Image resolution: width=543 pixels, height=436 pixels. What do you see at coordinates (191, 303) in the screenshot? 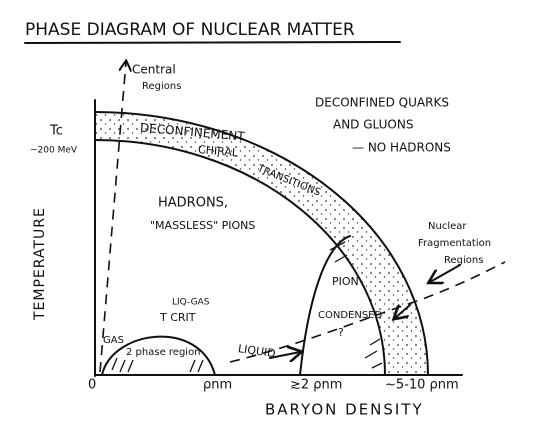
I see `annotation: LIQ-GAS` at bounding box center [191, 303].